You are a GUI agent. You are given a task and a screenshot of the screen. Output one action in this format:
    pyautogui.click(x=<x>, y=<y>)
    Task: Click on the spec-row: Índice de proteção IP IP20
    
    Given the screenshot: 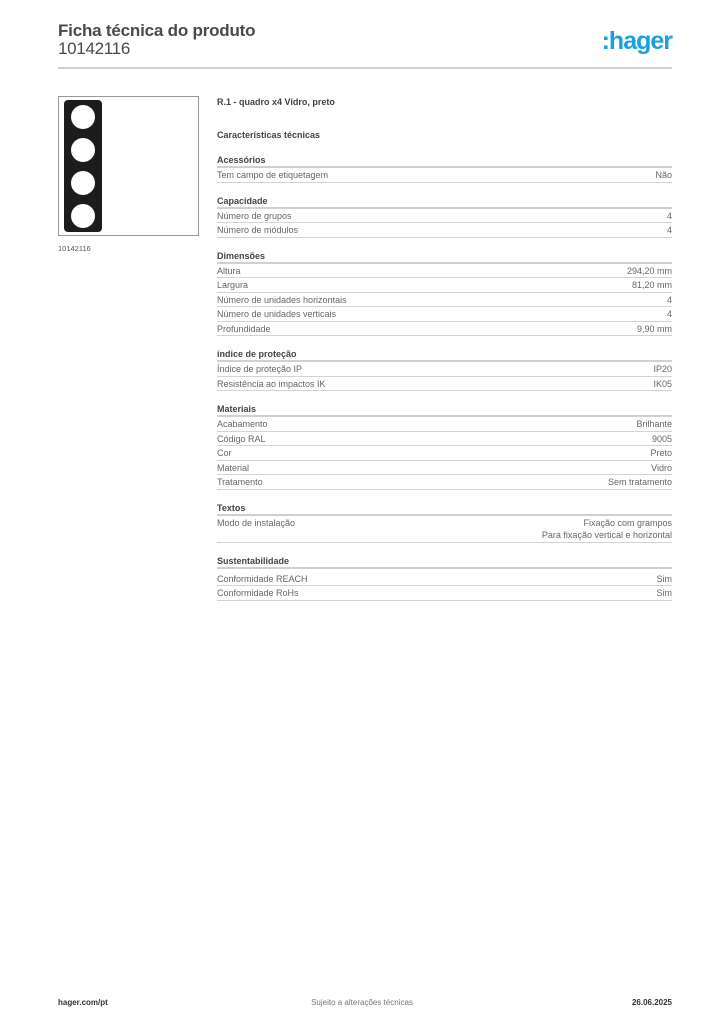 What is the action you would take?
    pyautogui.click(x=444, y=369)
    